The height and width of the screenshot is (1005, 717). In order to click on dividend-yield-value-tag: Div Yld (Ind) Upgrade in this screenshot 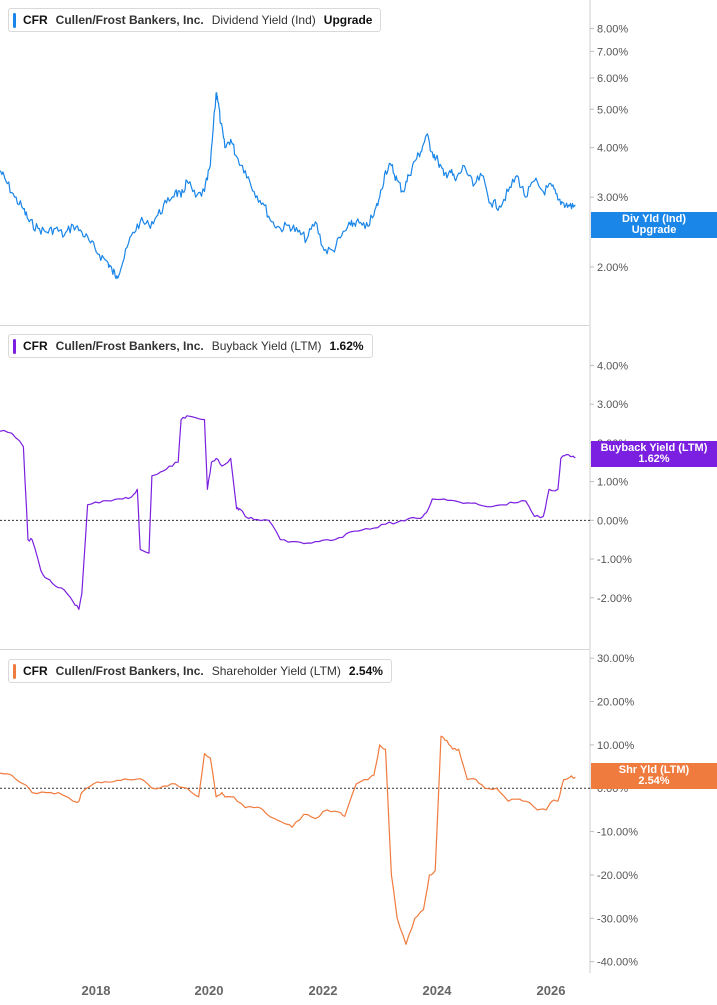, I will do `click(654, 225)`.